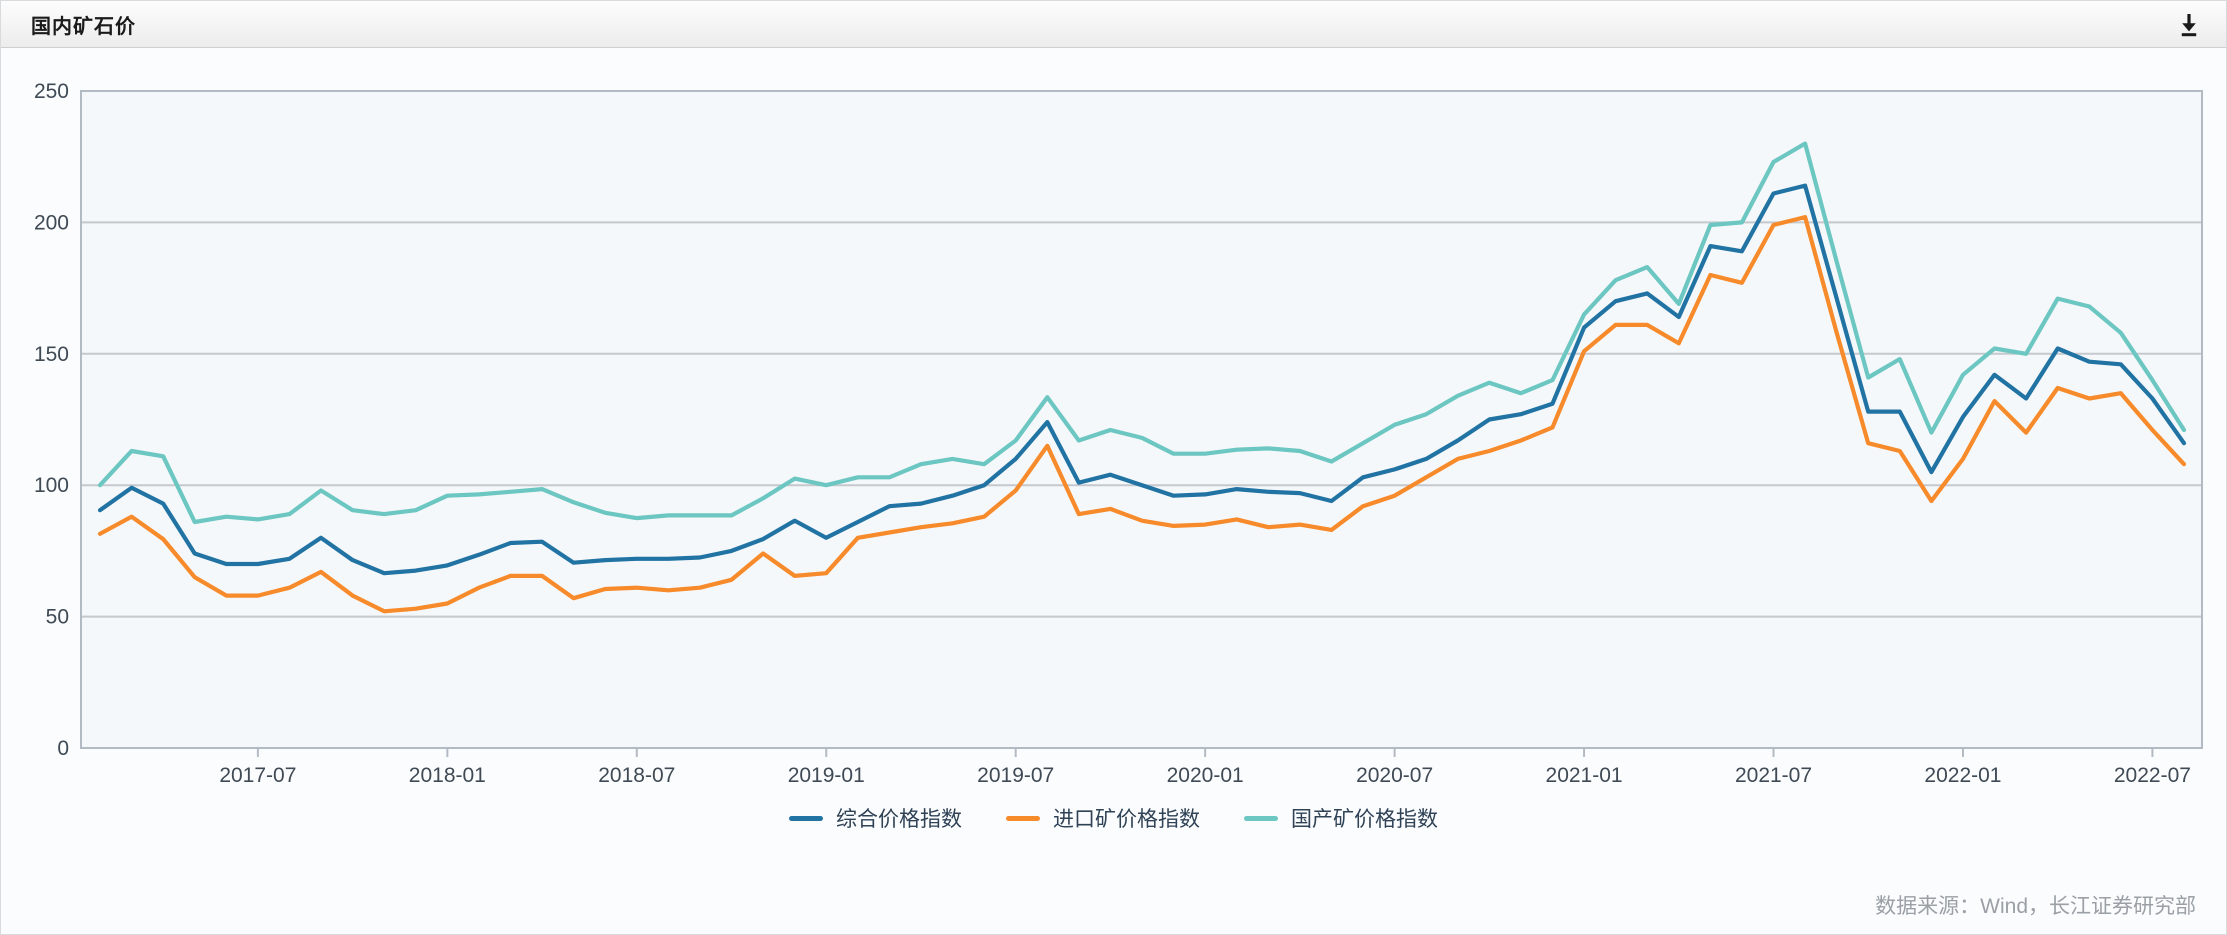  I want to click on legend-label: 综合价格指数, so click(899, 819).